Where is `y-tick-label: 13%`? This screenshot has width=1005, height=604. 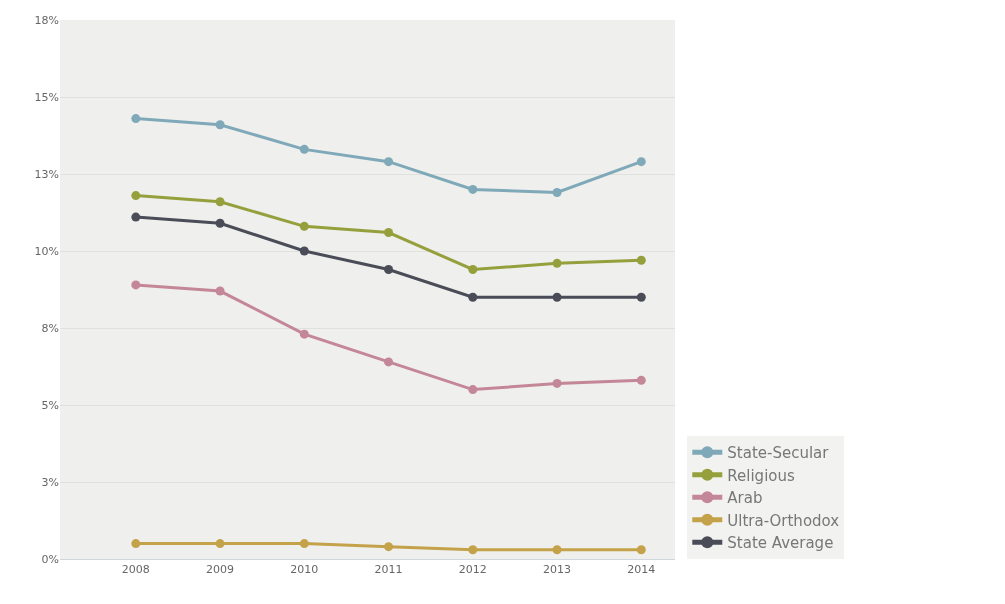
y-tick-label: 13% is located at coordinates (46, 174).